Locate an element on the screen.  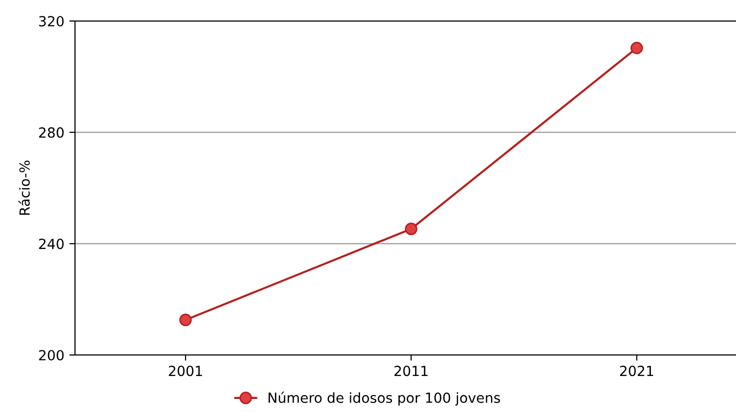
y-tick-label: 200 is located at coordinates (51, 355).